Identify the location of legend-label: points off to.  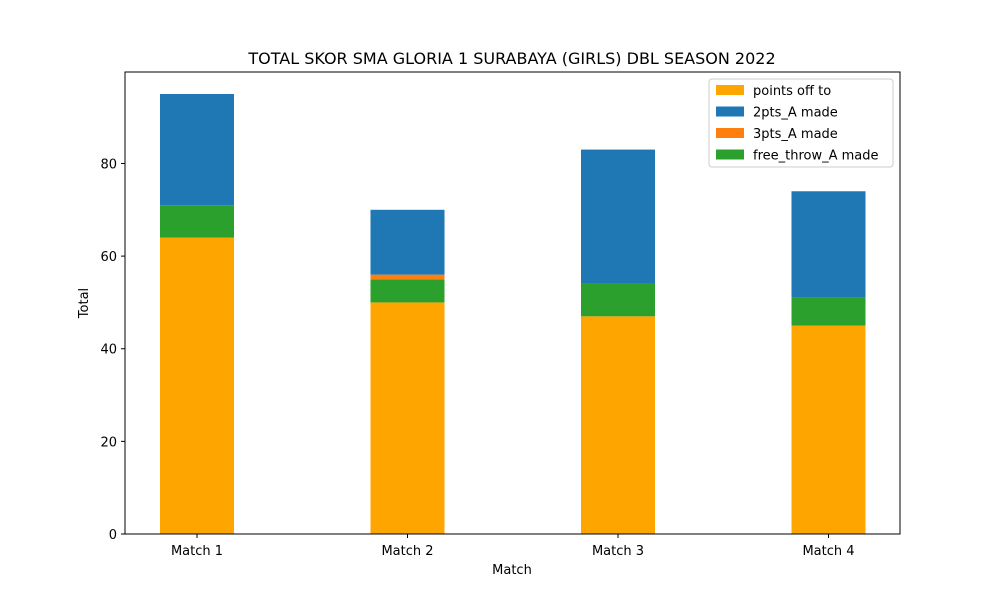
(792, 91).